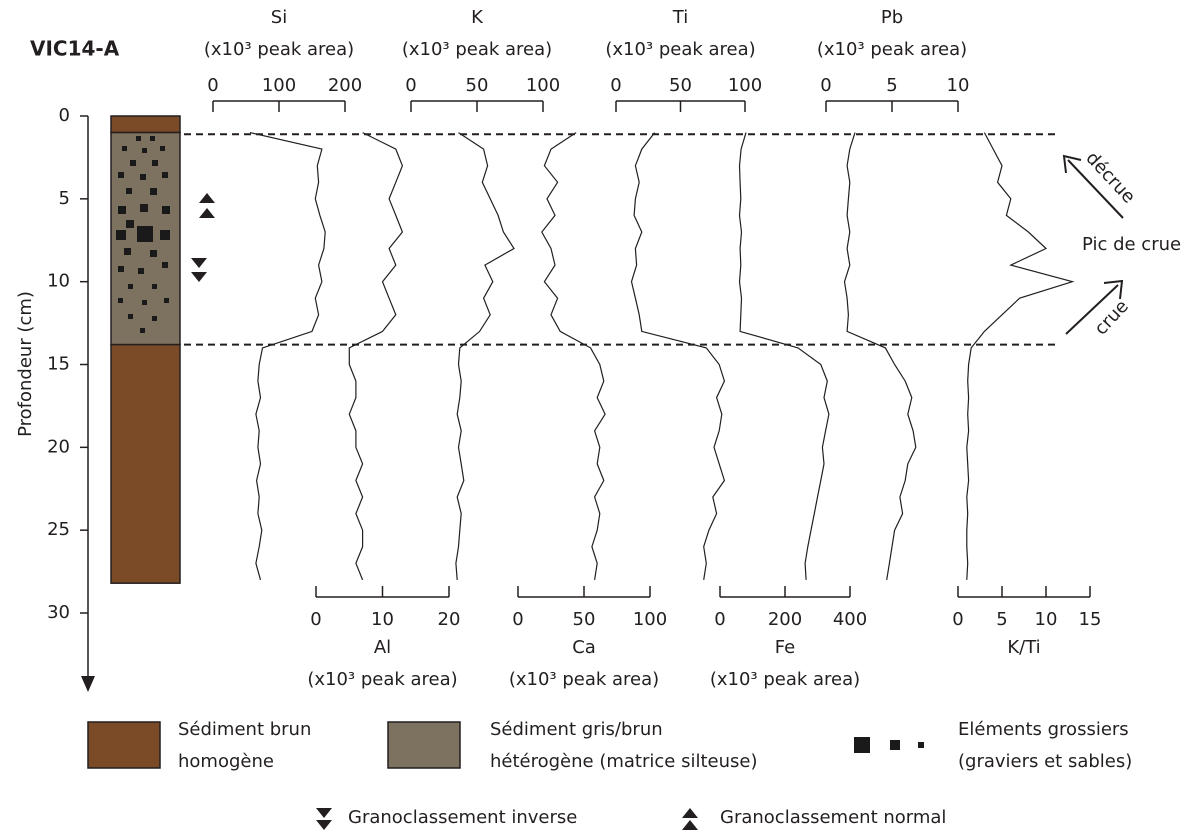  Describe the element at coordinates (1090, 619) in the screenshot. I see `x-tick-label: 15` at that location.